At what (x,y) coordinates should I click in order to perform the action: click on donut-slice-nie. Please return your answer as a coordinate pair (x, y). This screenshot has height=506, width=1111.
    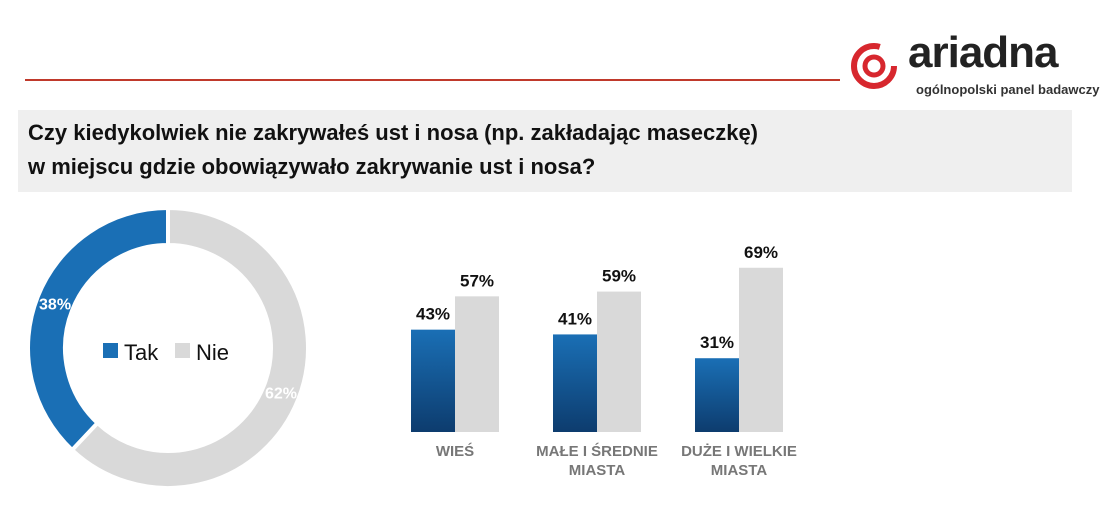
    Looking at the image, I should click on (189, 347).